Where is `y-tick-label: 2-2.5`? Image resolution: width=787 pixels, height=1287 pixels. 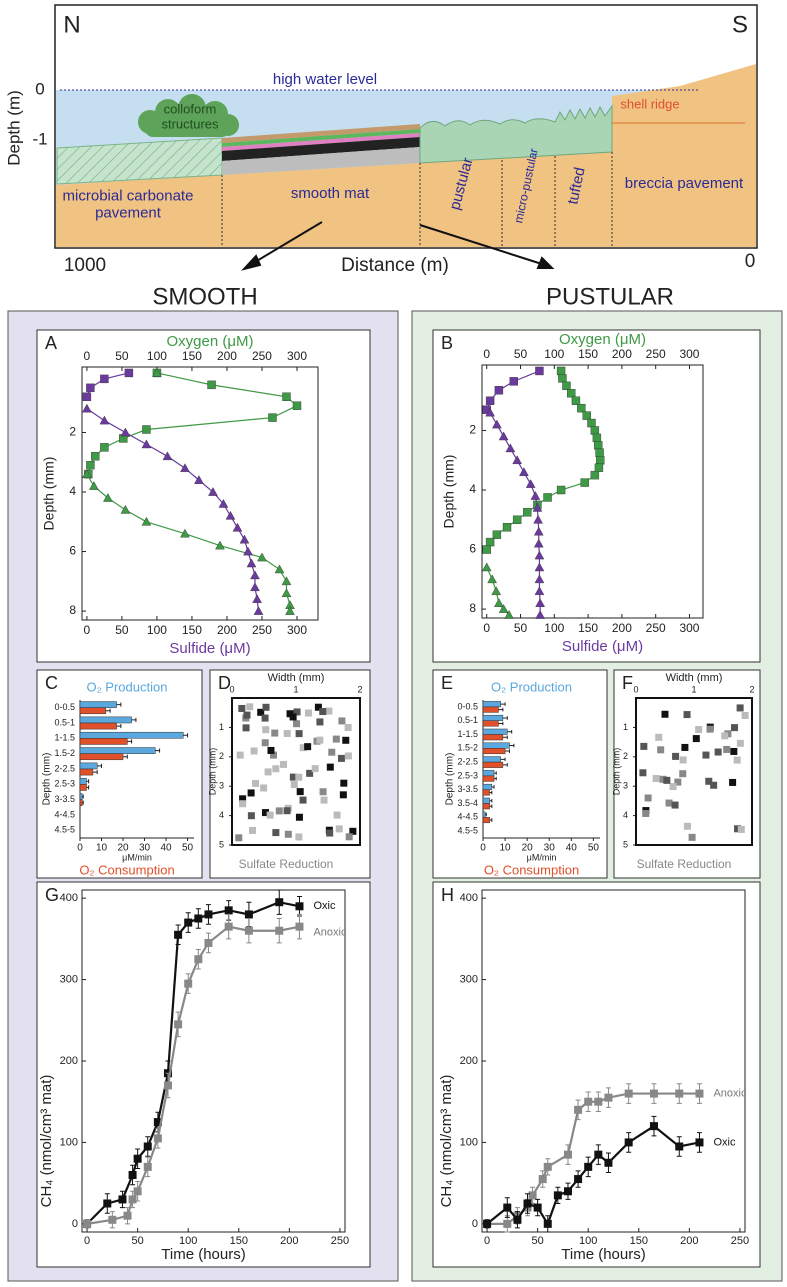
y-tick-label: 2-2.5 is located at coordinates (64, 768).